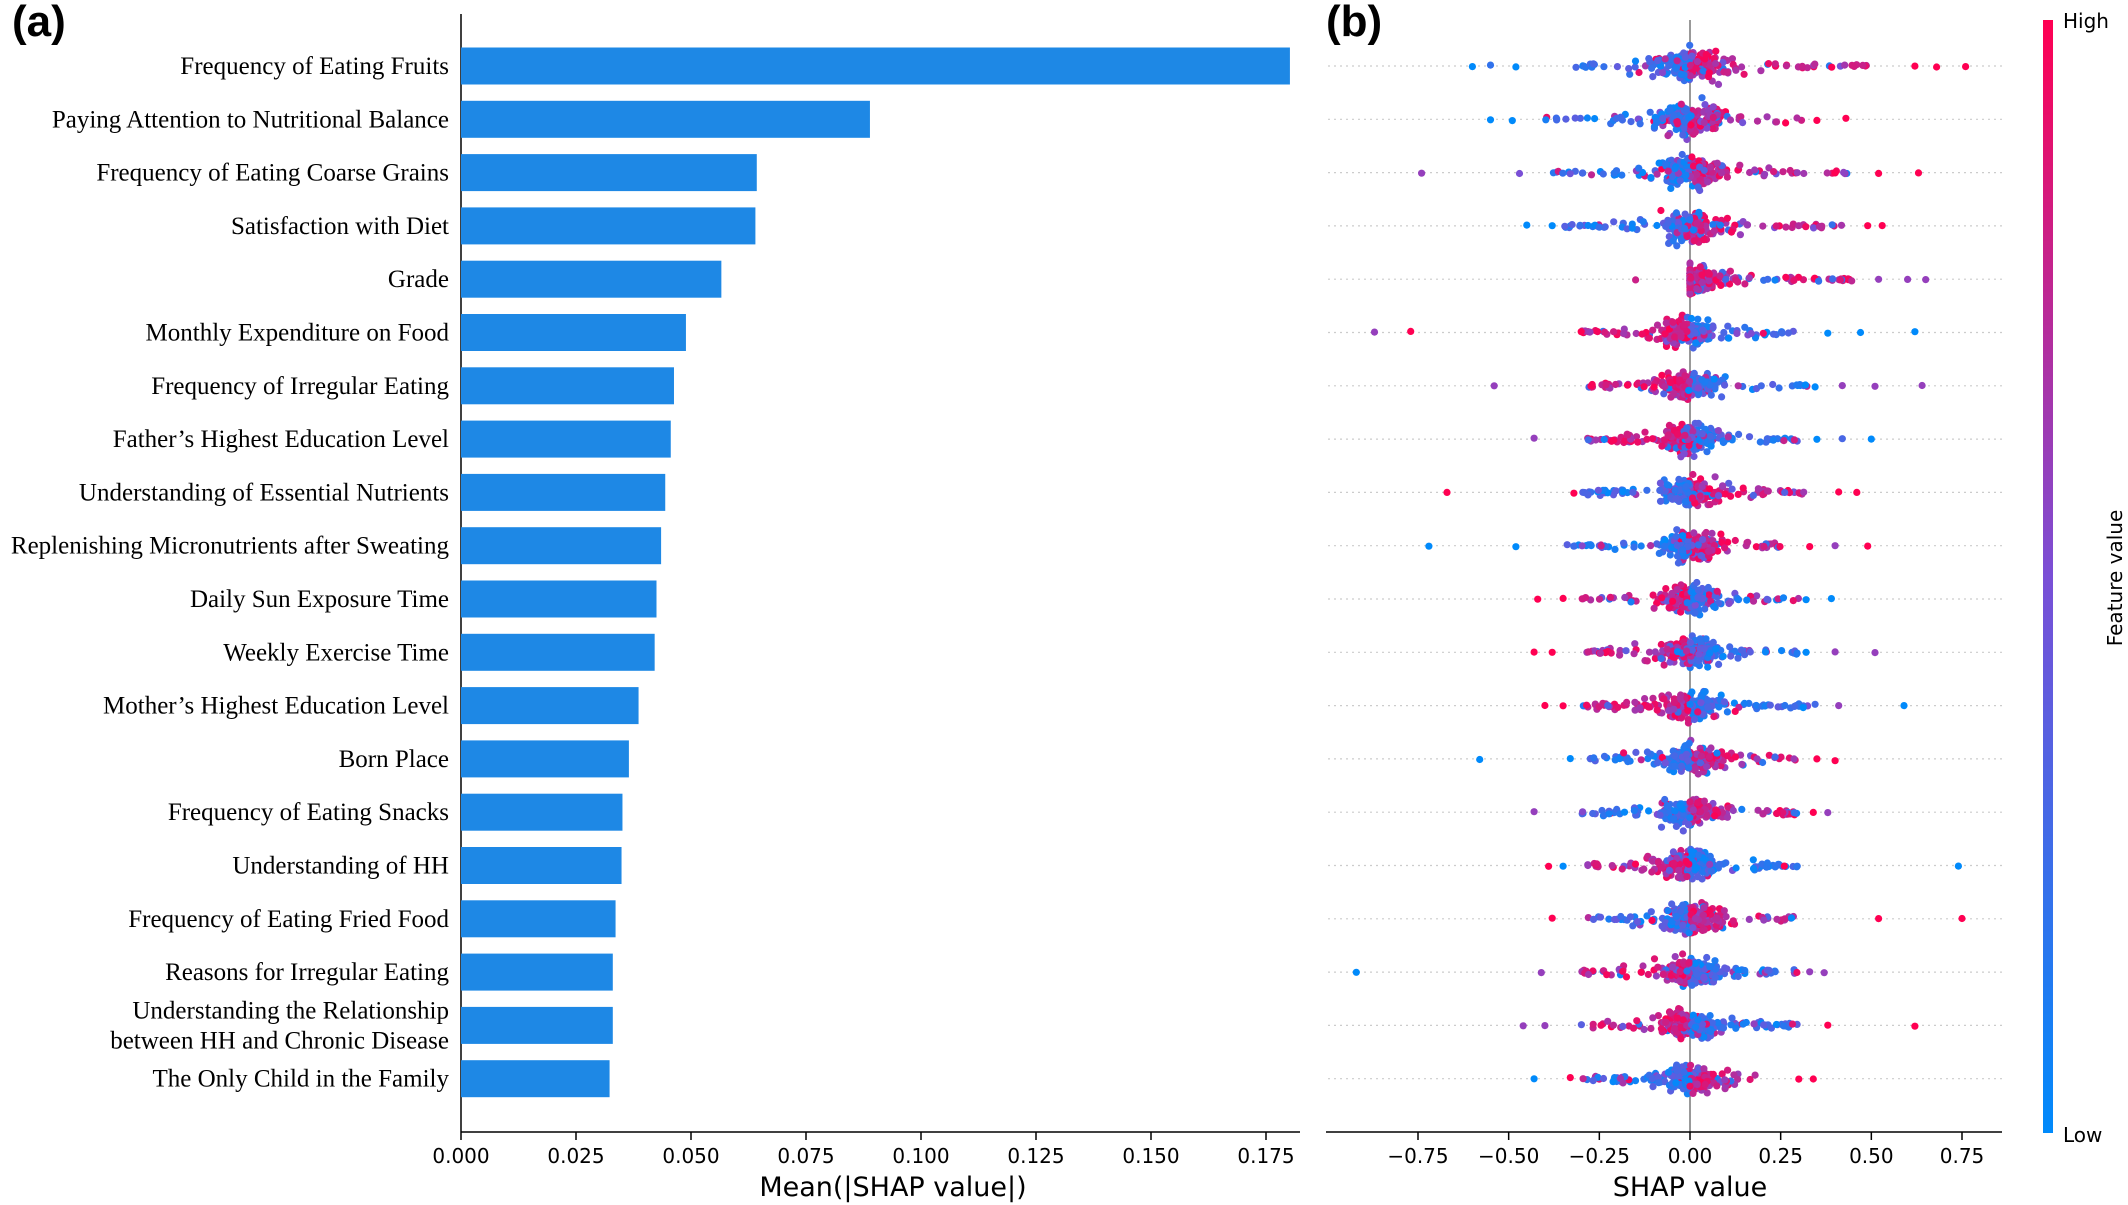 This screenshot has height=1205, width=2128. Describe the element at coordinates (340, 866) in the screenshot. I see `feature-label: Understanding of HH` at that location.